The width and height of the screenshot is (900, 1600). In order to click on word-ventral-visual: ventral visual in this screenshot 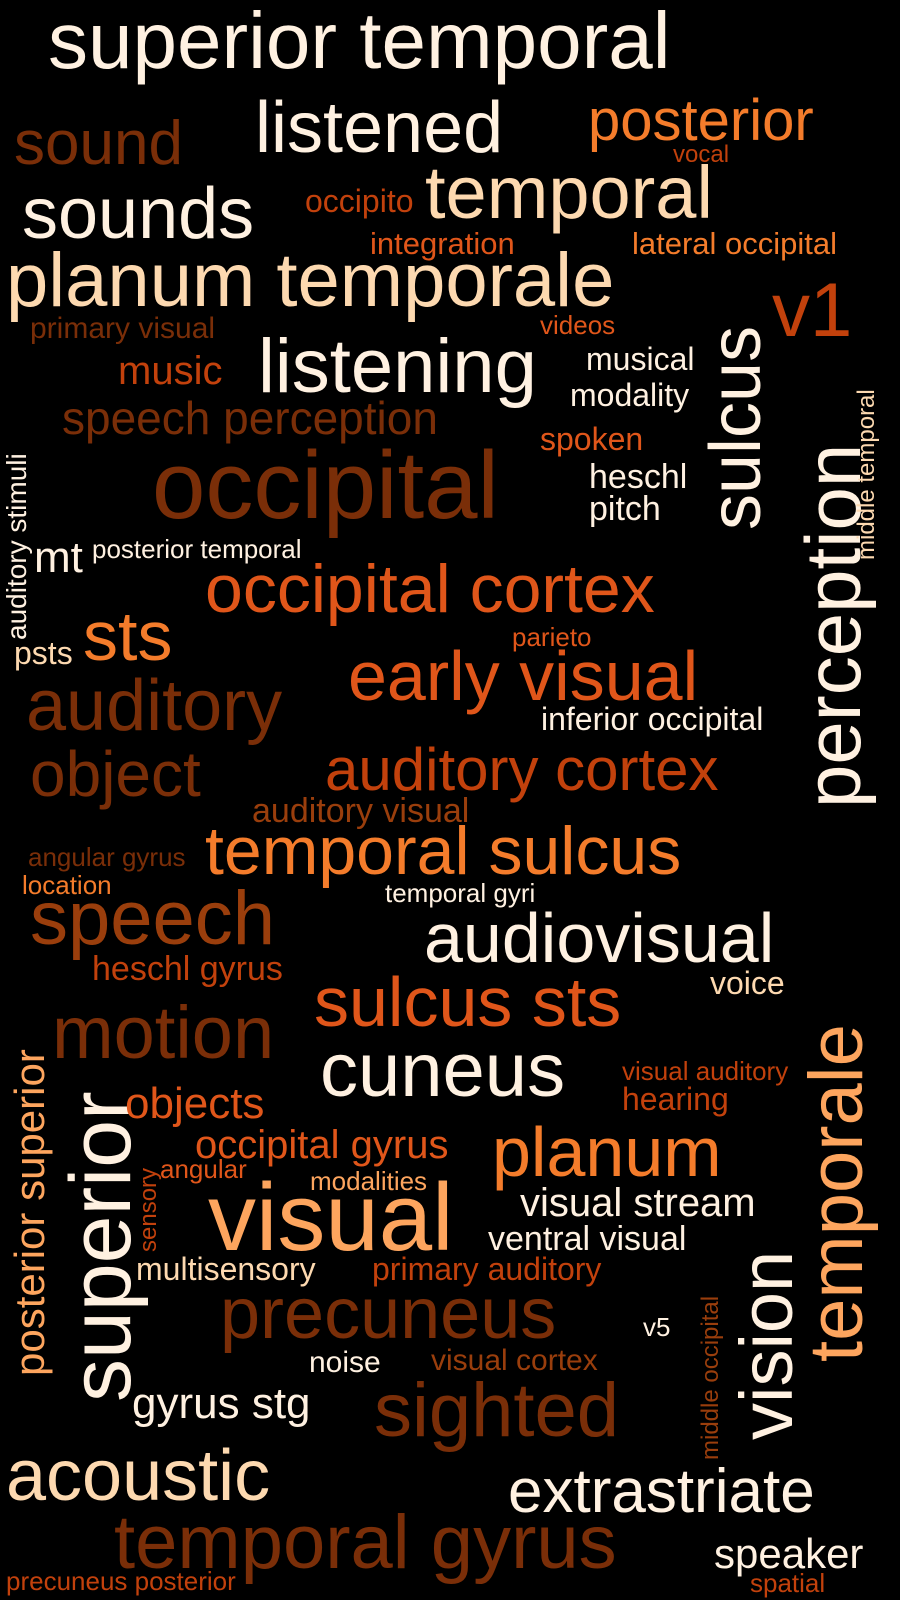, I will do `click(587, 1239)`.